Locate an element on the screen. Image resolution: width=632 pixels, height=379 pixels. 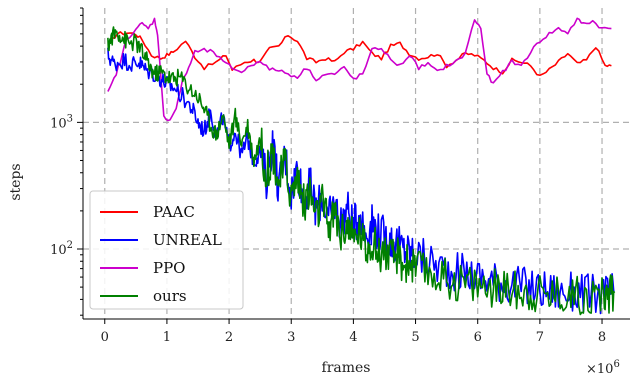
y-tick-label-exponent: 2 is located at coordinates (70, 245).